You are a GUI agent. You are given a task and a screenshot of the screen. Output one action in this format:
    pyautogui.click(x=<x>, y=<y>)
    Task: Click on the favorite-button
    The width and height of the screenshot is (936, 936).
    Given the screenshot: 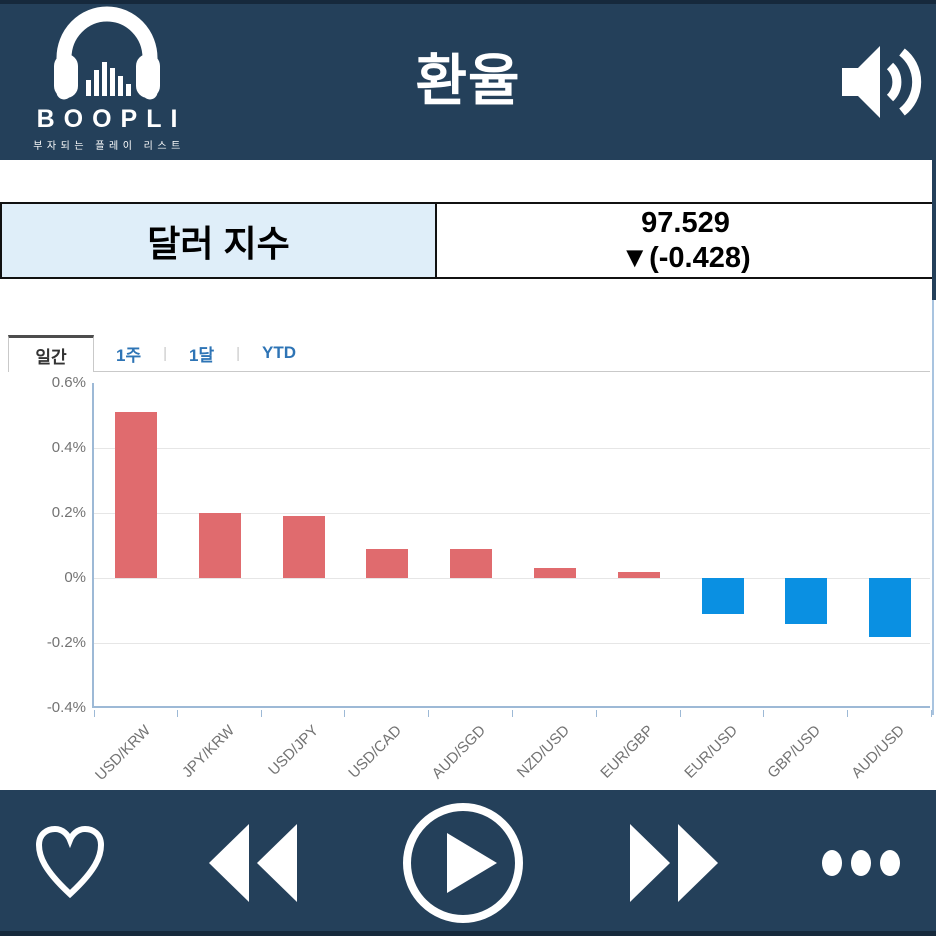 What is the action you would take?
    pyautogui.click(x=70, y=863)
    